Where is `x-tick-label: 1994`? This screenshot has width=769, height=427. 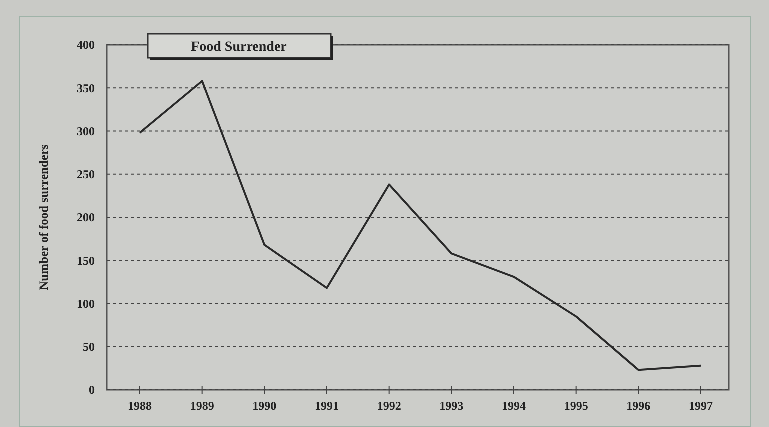 x-tick-label: 1994 is located at coordinates (514, 406).